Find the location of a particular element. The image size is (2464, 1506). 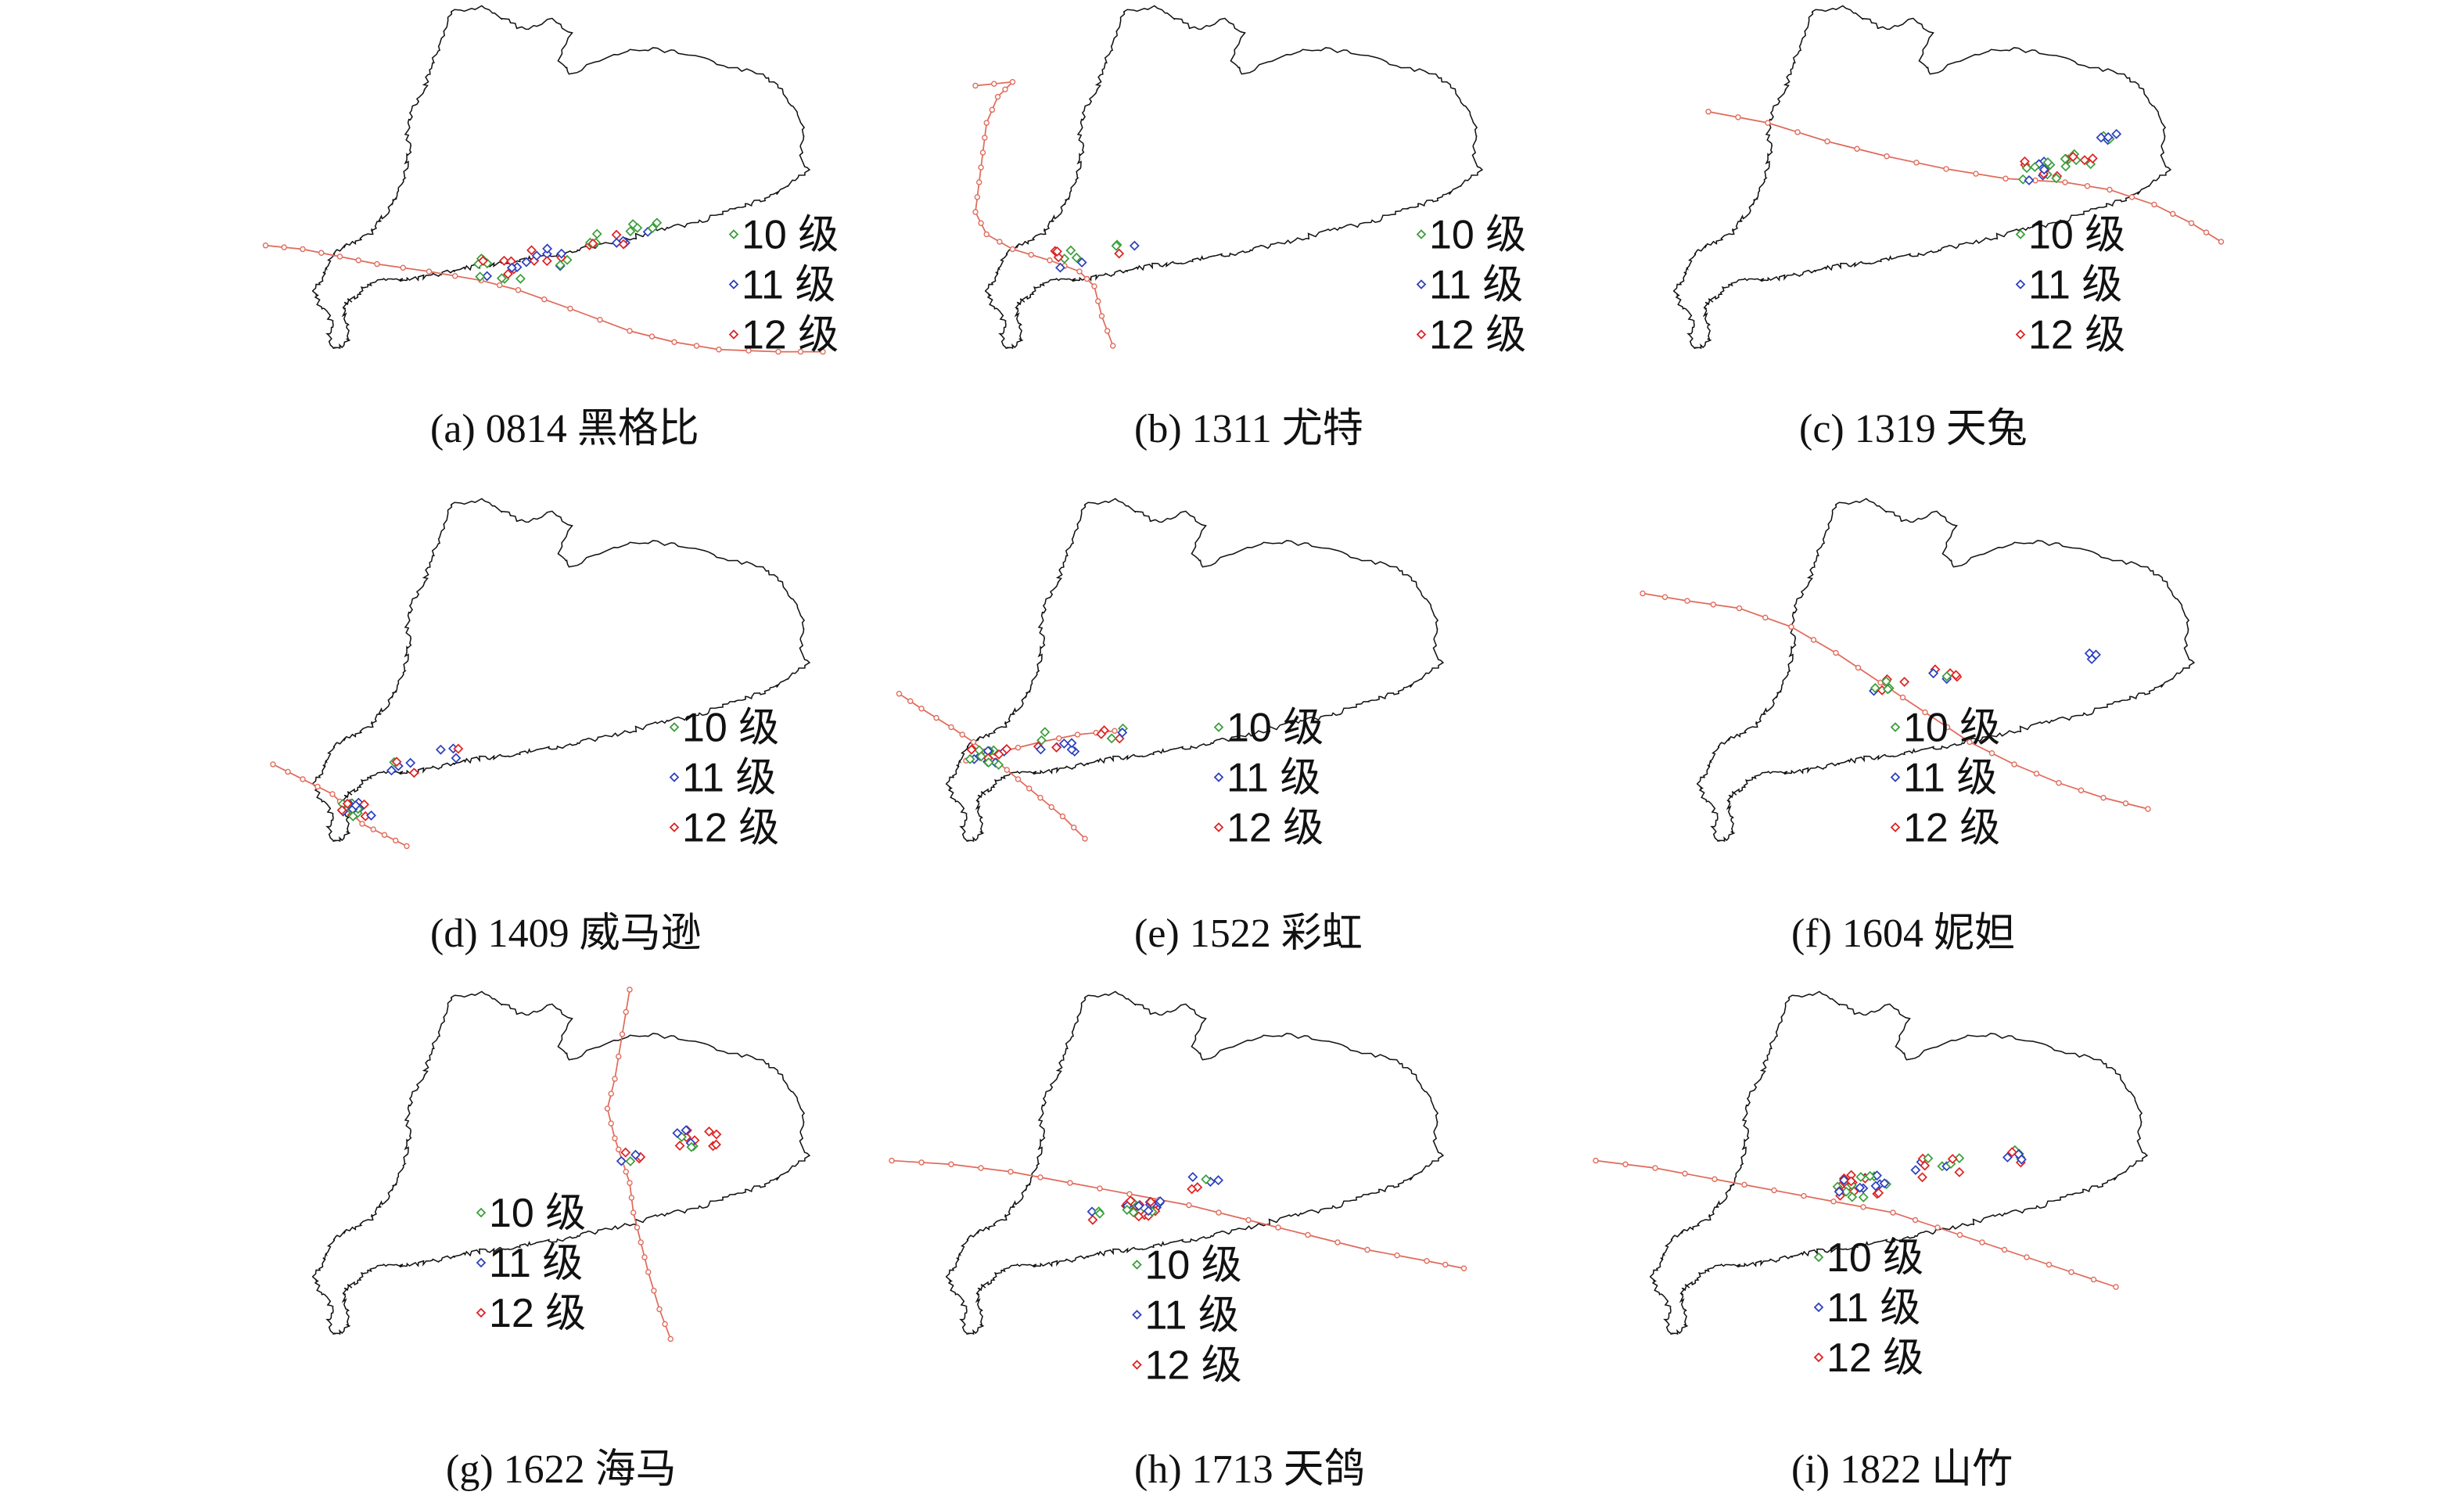

caption-d: (d) 1409 威马逊 is located at coordinates (566, 933).